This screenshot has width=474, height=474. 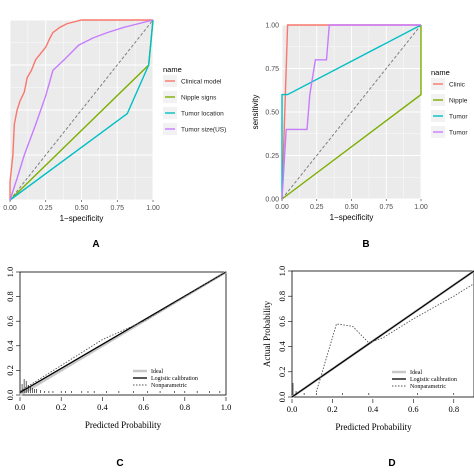 I want to click on panel-D-frame, so click(x=382, y=334).